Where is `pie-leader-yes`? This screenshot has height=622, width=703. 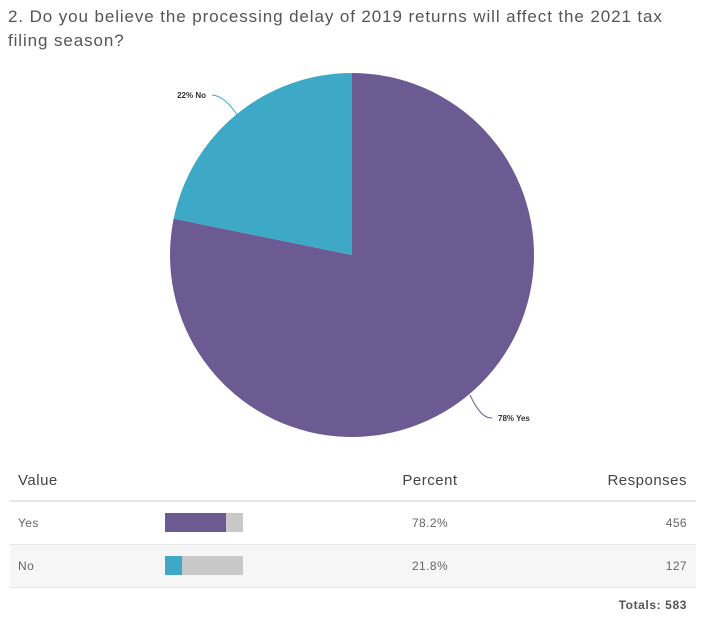 pie-leader-yes is located at coordinates (481, 406).